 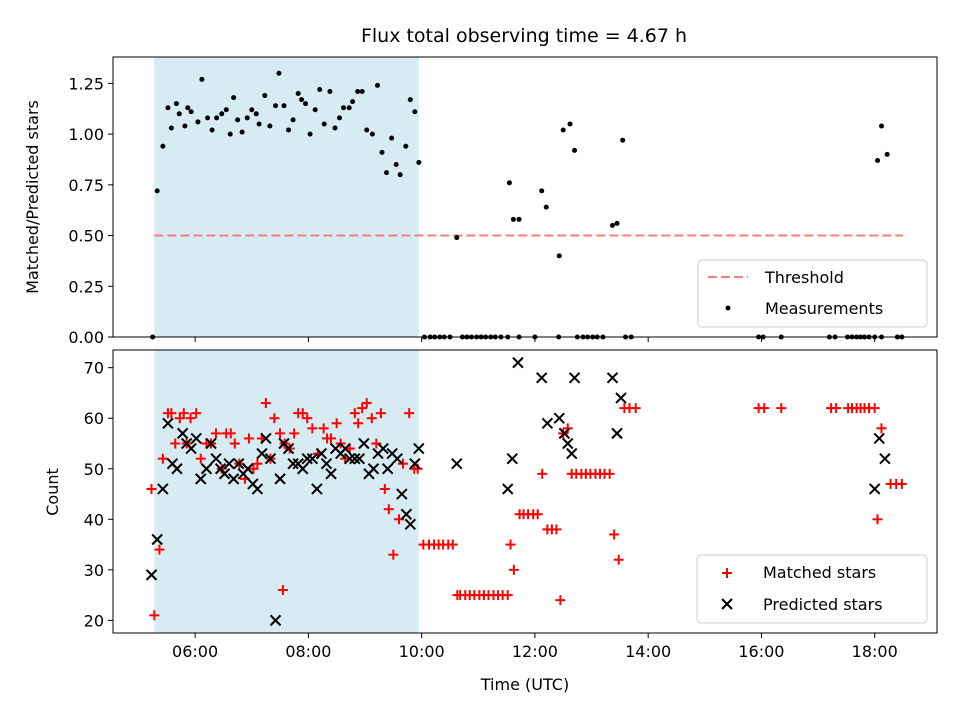 What do you see at coordinates (94, 570) in the screenshot?
I see `bottom-ytick-label: 30` at bounding box center [94, 570].